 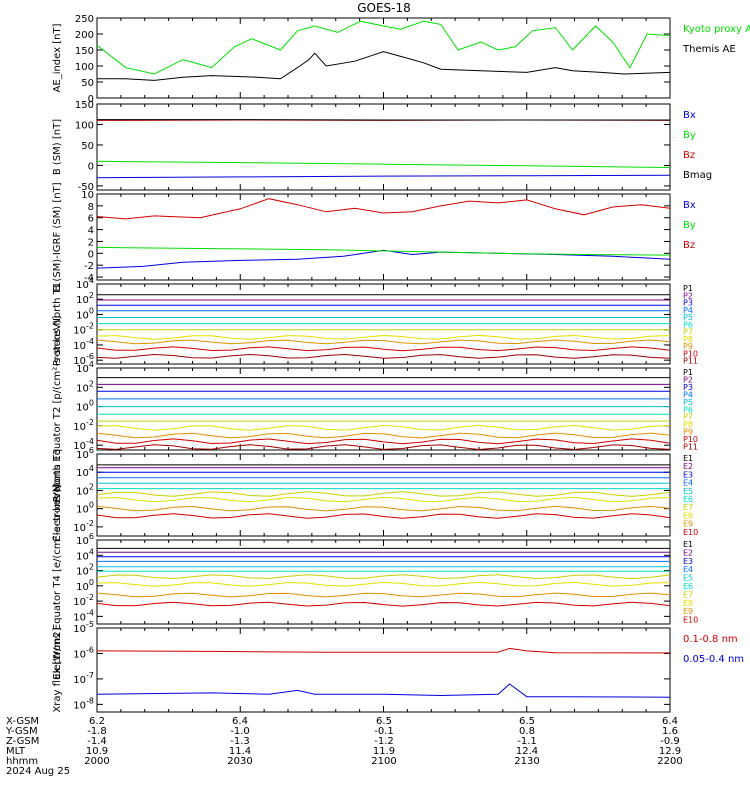 What do you see at coordinates (670, 741) in the screenshot?
I see `x-column-value: -0.9` at bounding box center [670, 741].